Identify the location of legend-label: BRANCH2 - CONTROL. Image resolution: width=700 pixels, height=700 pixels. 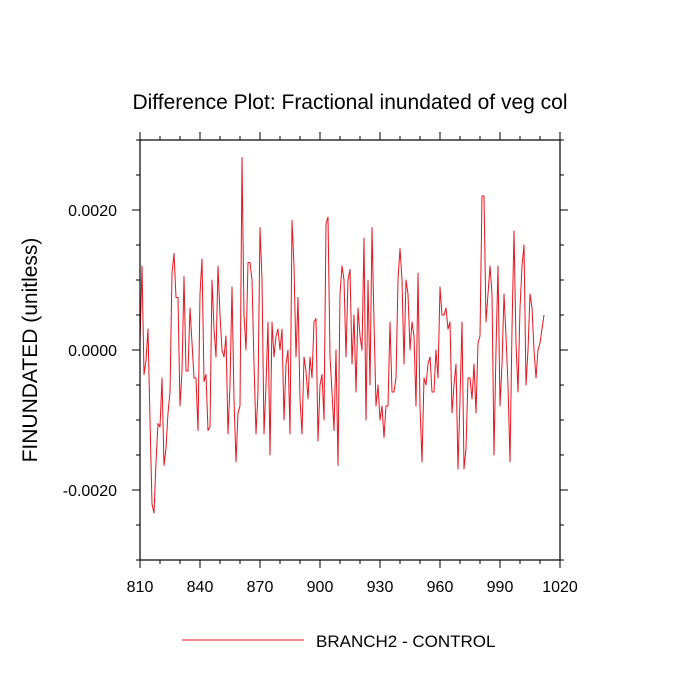
(405, 641).